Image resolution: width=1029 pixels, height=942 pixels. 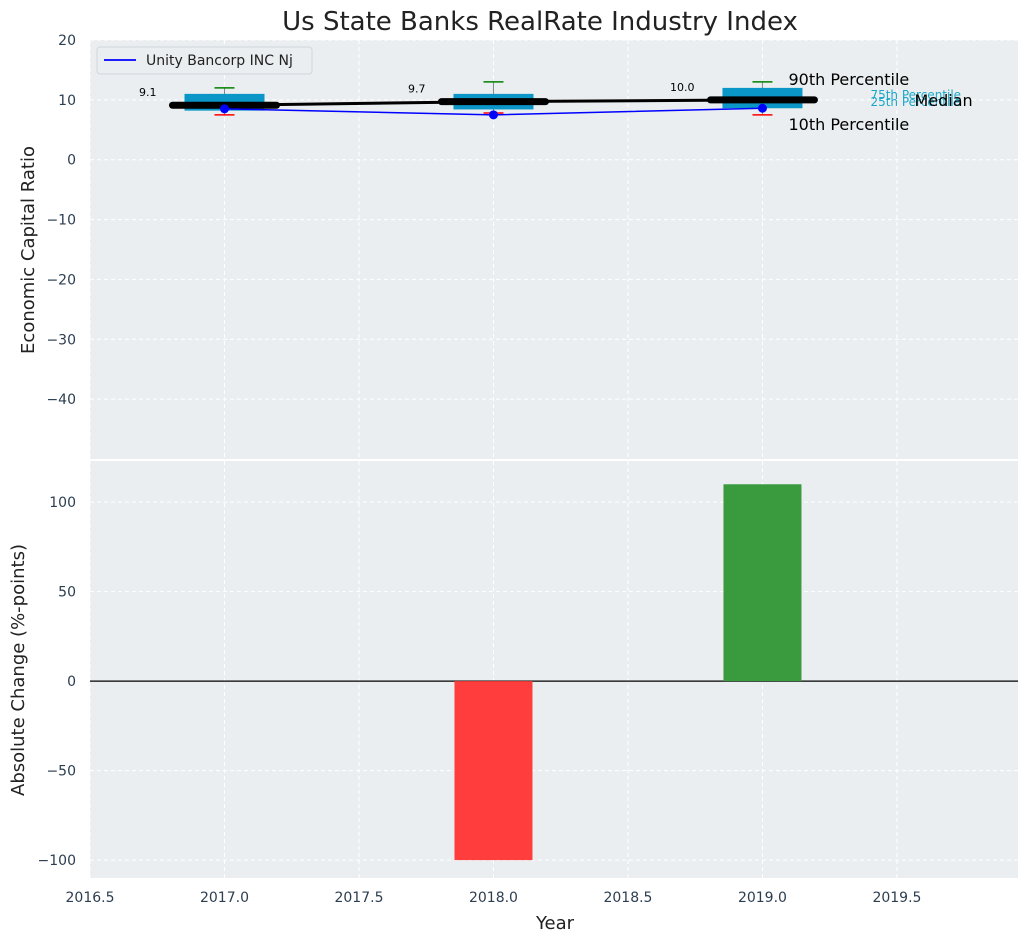 What do you see at coordinates (61, 221) in the screenshot?
I see `top-y-tick-label: −10` at bounding box center [61, 221].